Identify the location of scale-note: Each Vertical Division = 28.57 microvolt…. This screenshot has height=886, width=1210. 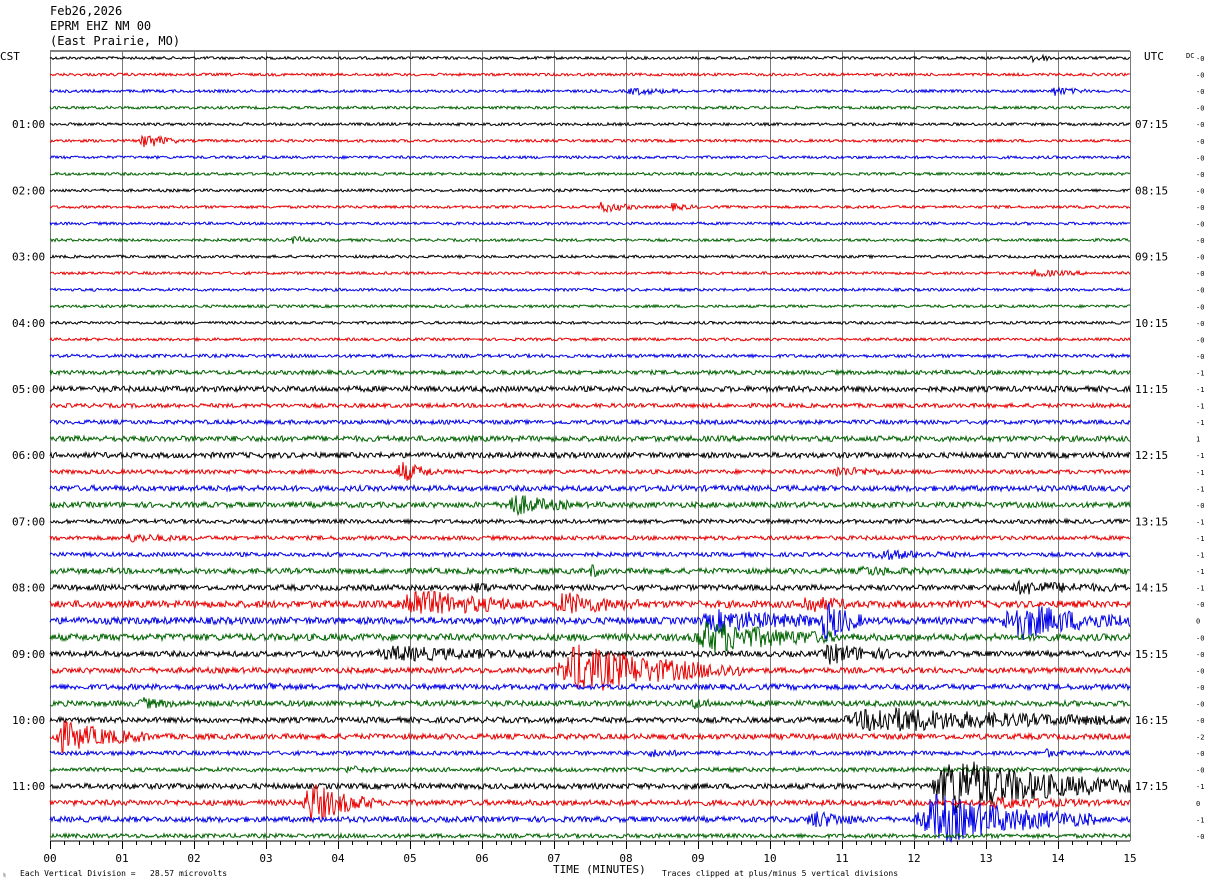
(124, 873).